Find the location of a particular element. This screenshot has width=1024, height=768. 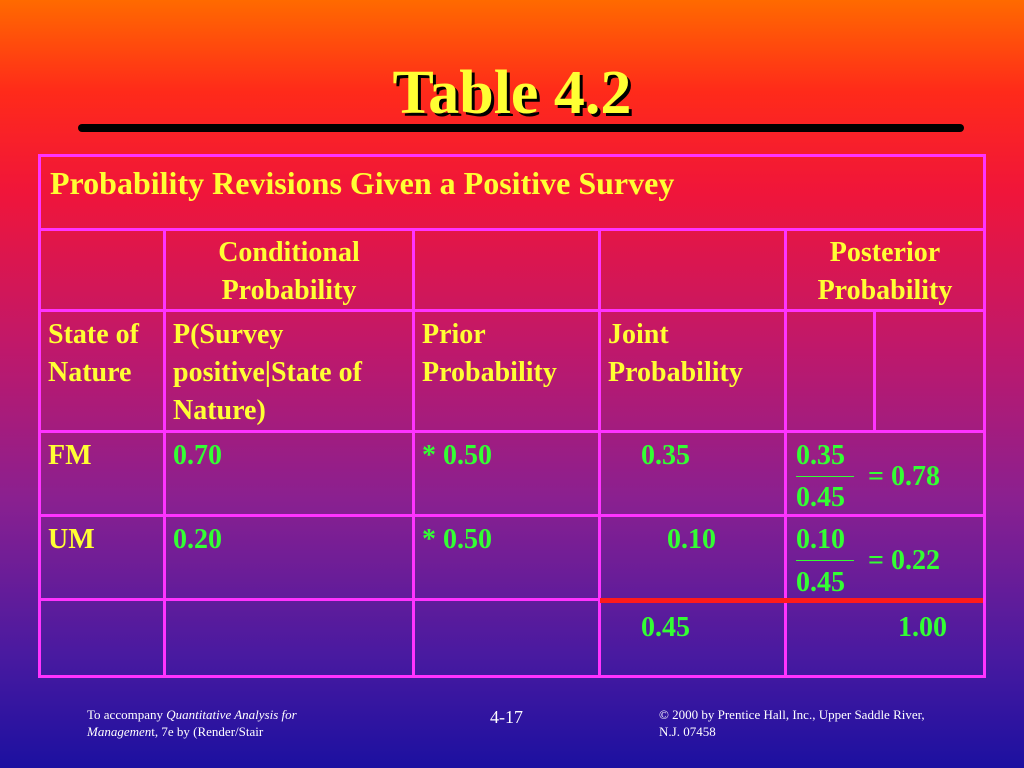

likelihood-cell: 0.20 is located at coordinates (197, 539).